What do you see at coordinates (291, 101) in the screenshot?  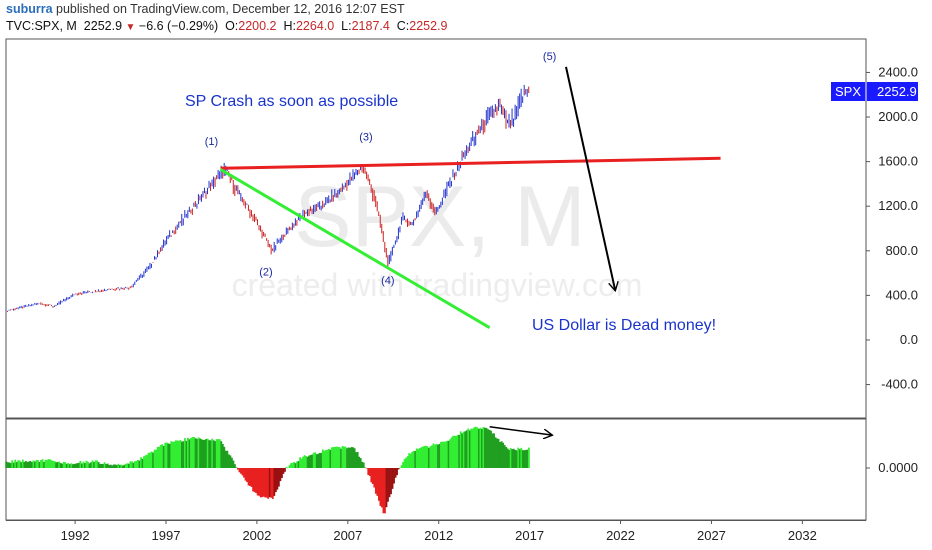 I see `annotation-crash: SP Crash as soon as possible` at bounding box center [291, 101].